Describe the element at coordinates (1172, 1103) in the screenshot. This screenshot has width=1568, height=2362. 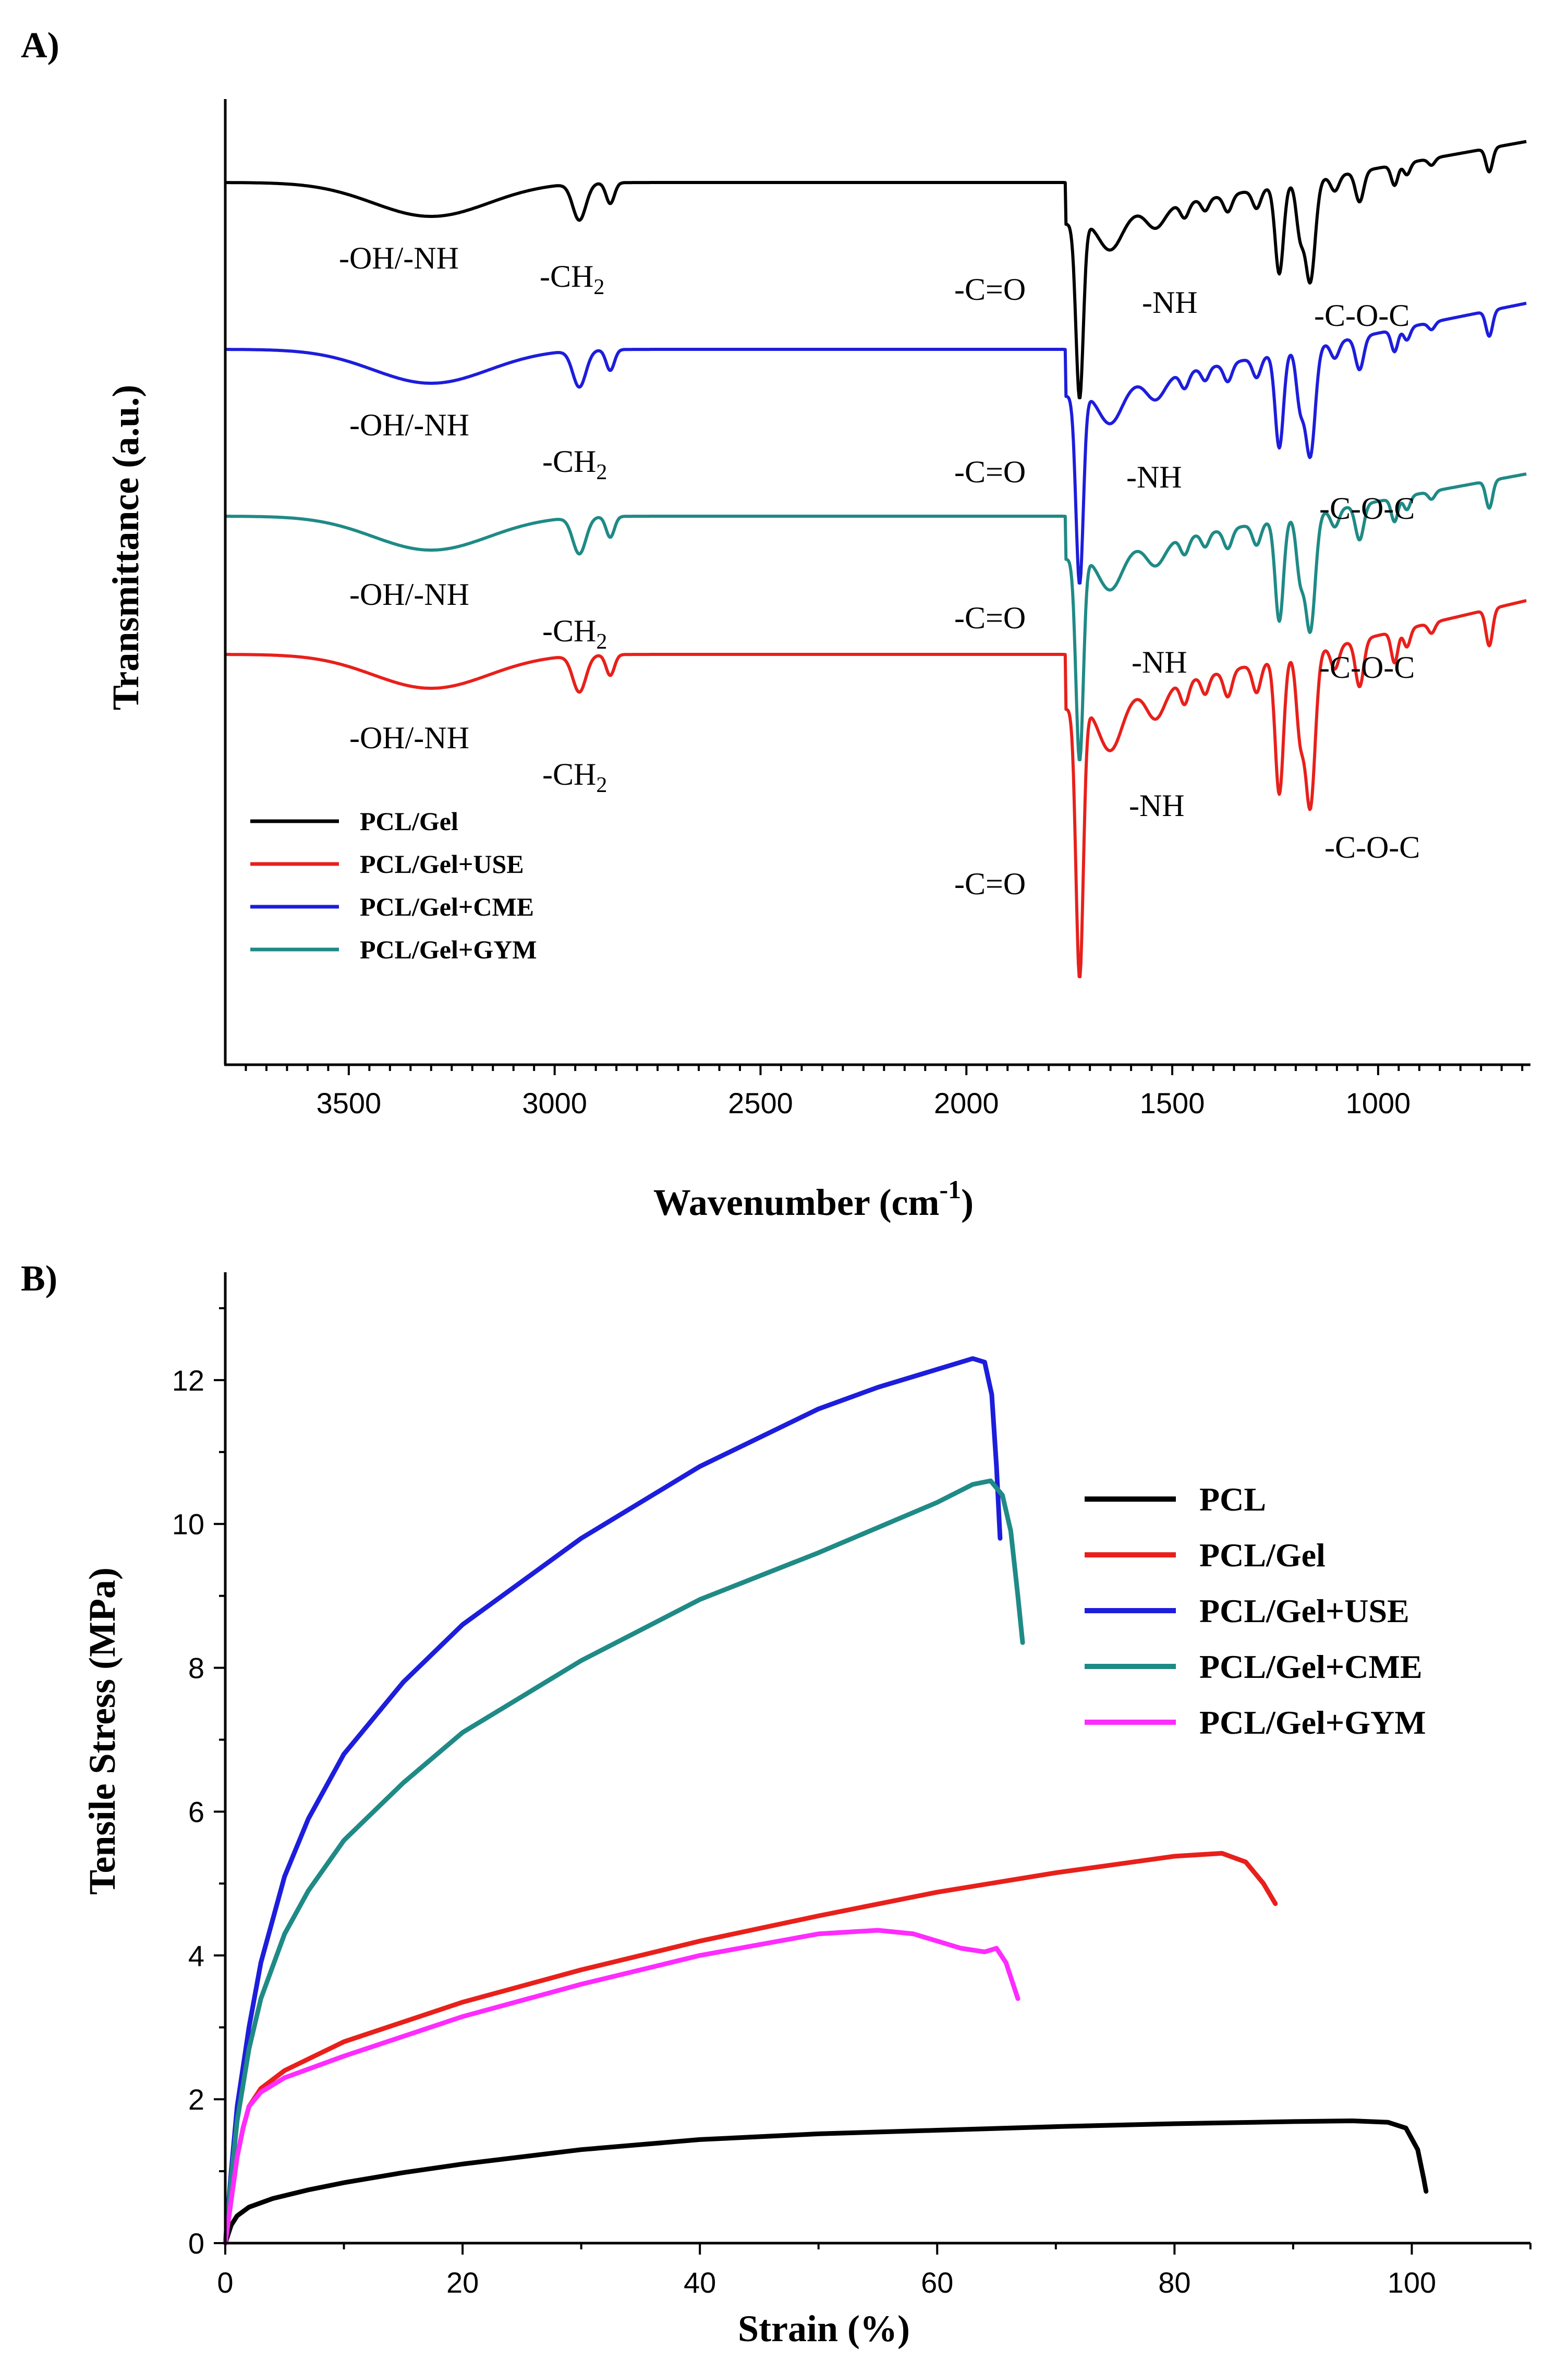
I see `panel-a-x-tick-label: 1500` at that location.